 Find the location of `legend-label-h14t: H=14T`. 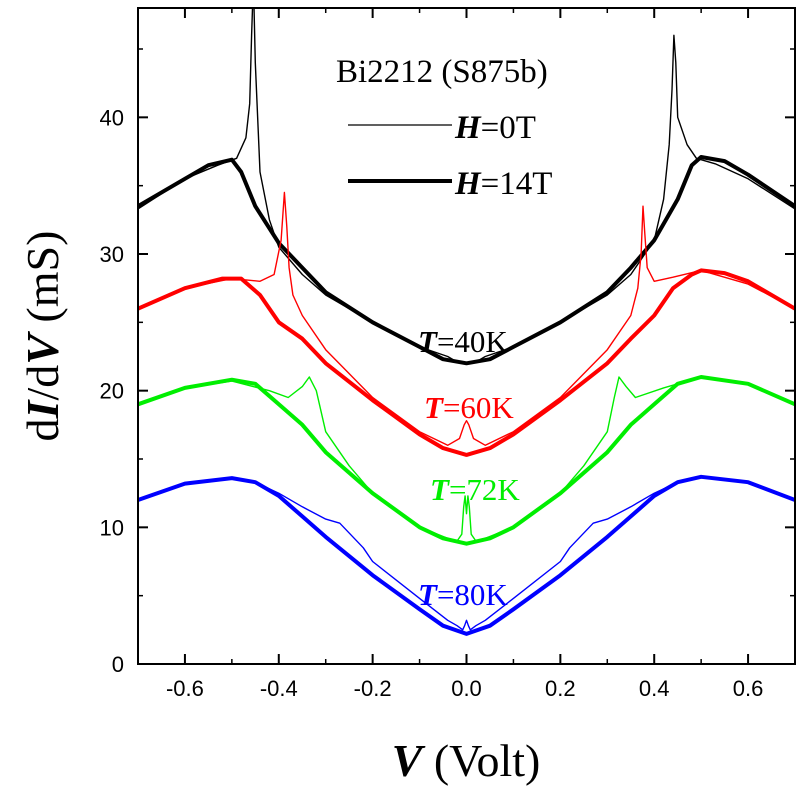

legend-label-h14t: H=14T is located at coordinates (503, 184).